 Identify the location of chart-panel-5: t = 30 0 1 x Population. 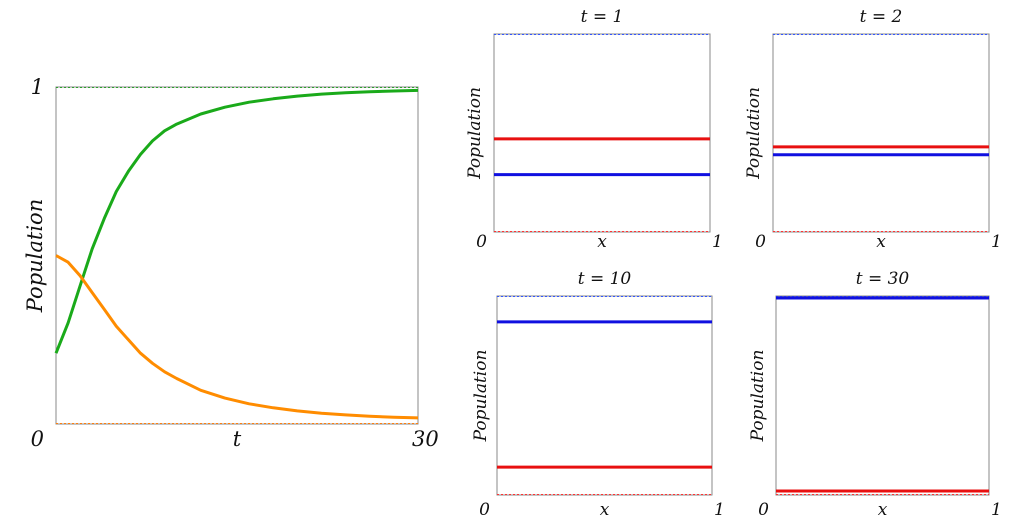
(875, 394).